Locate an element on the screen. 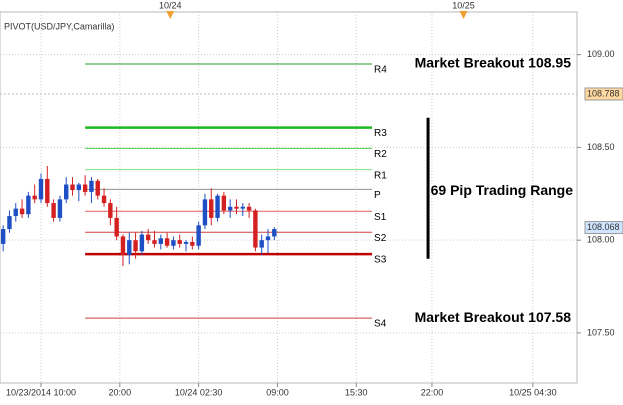 Image resolution: width=623 pixels, height=405 pixels. pivot-label: S4 is located at coordinates (380, 324).